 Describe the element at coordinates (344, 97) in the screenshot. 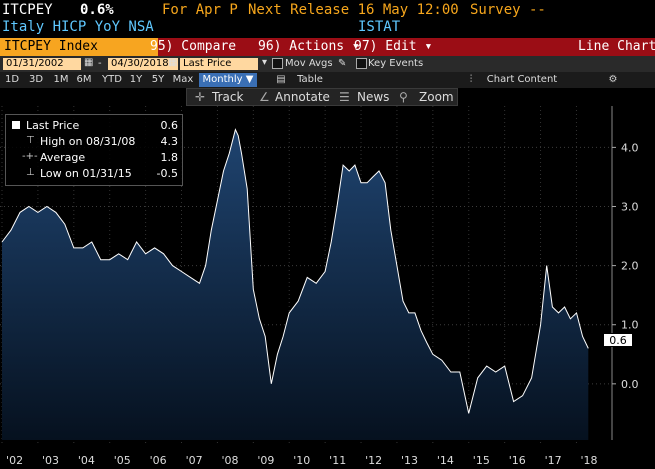

I see `news-icon: ☰` at that location.